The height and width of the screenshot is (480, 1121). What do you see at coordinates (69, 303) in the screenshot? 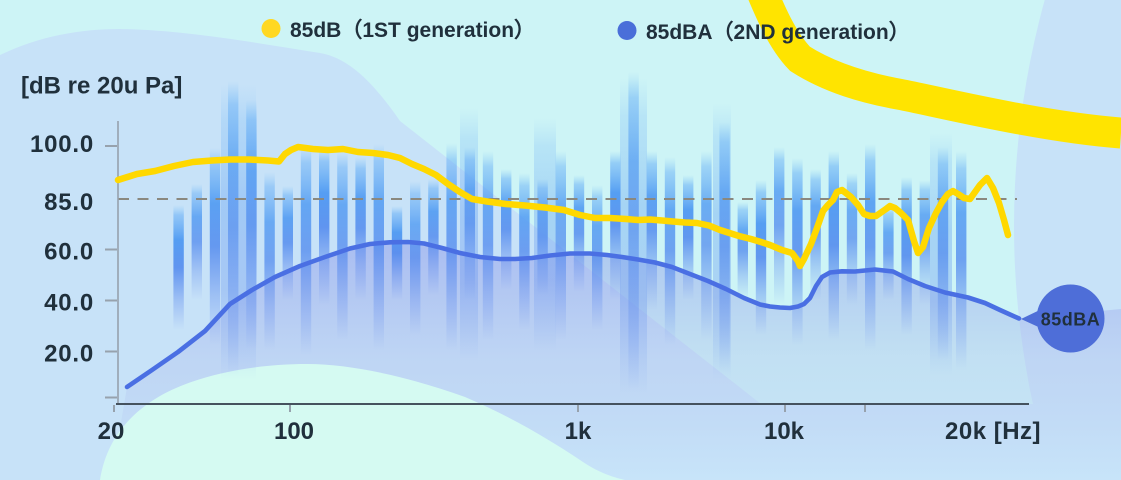
I see `svg-text: 40.0` at bounding box center [69, 303].